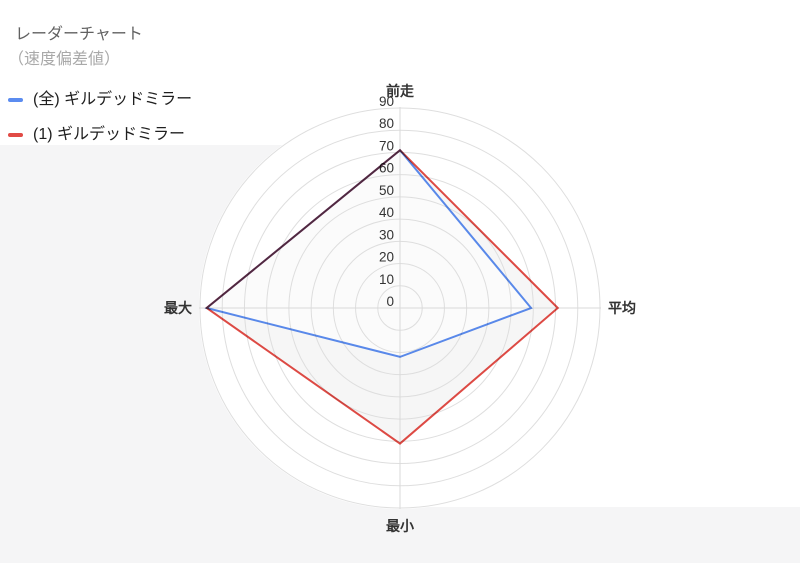 The image size is (800, 563). What do you see at coordinates (400, 91) in the screenshot?
I see `axis-label-0: 前走` at bounding box center [400, 91].